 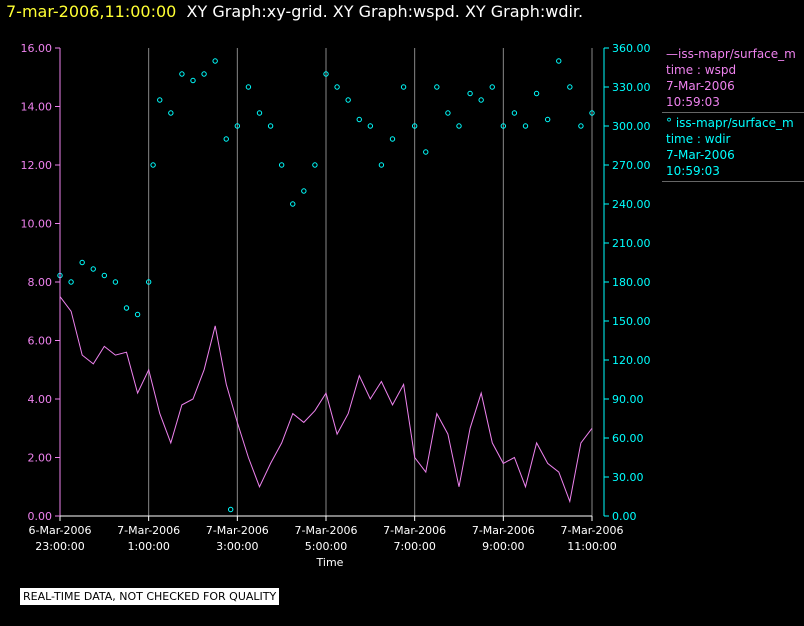 What do you see at coordinates (503, 546) in the screenshot?
I see `x-tick-time: 9:00:00` at bounding box center [503, 546].